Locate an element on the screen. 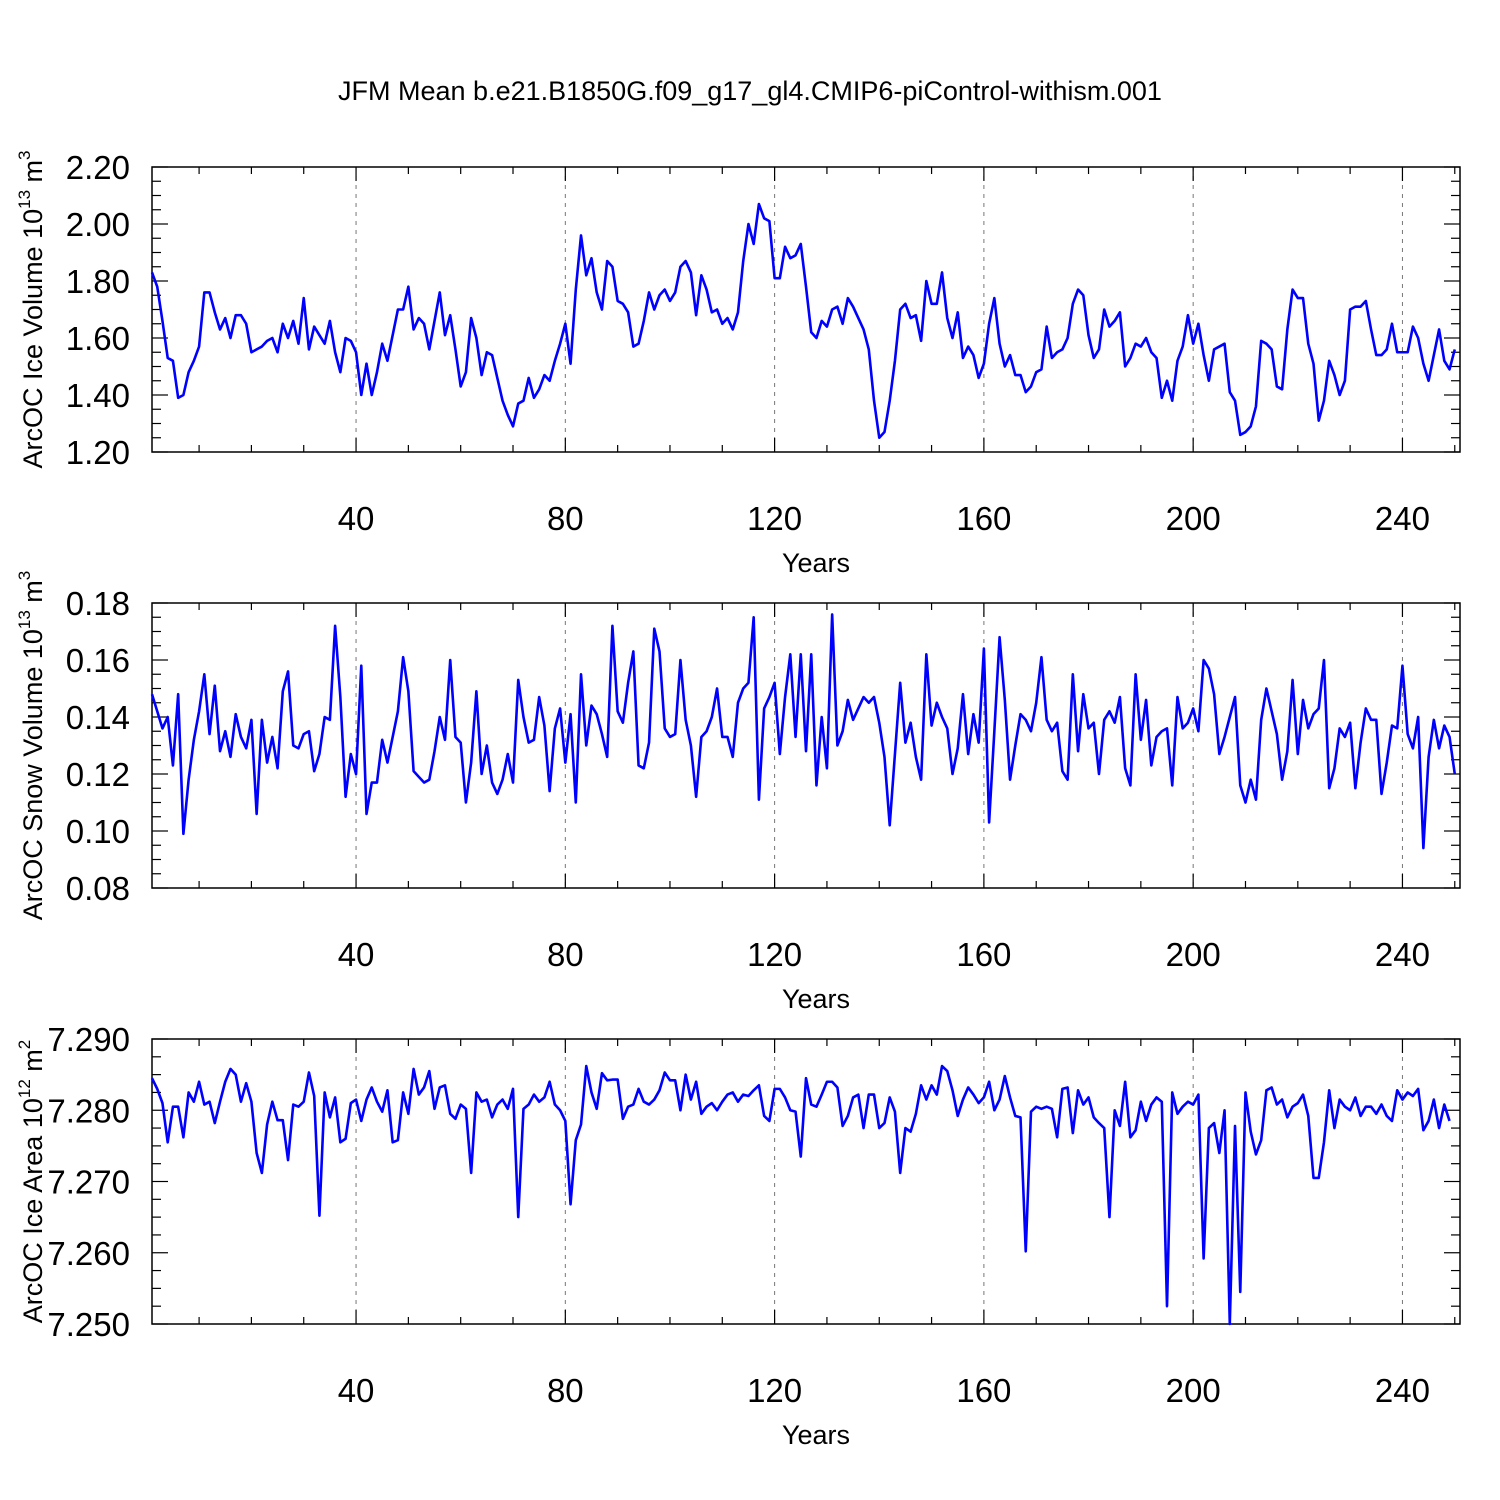  y-axis-label: ArcOC Ice Volume 1013 m3 is located at coordinates (31, 309).